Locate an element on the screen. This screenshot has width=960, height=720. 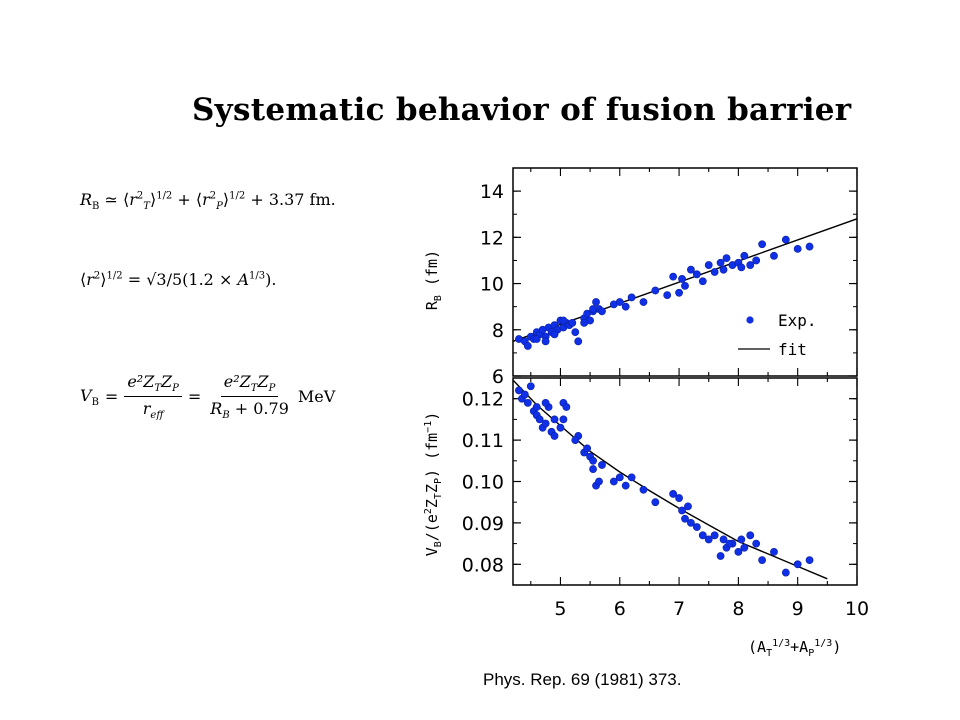
x-tick-label: 7 is located at coordinates (679, 609).